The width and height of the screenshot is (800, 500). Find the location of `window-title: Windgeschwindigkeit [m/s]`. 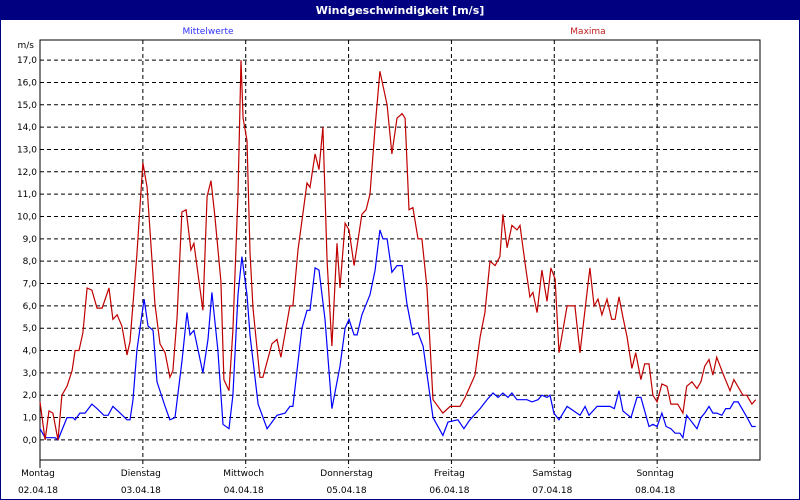

window-title: Windgeschwindigkeit [m/s] is located at coordinates (400, 10).